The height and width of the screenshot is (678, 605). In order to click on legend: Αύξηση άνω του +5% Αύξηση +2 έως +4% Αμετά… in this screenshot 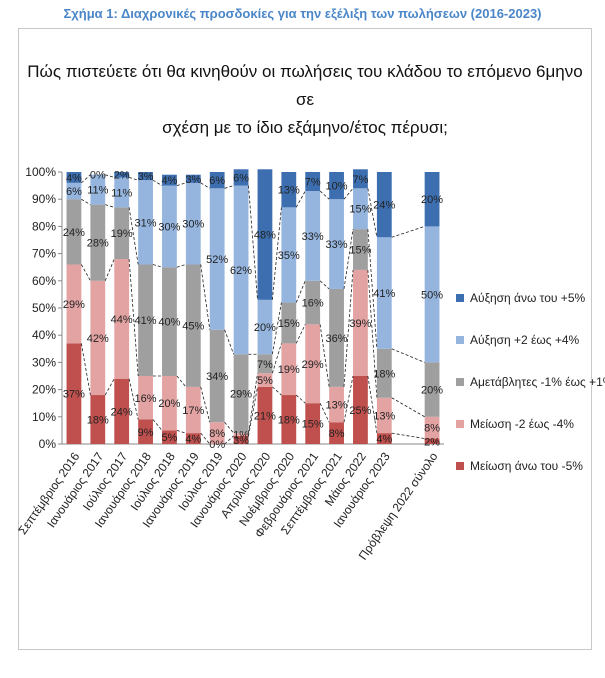, I will do `click(530, 382)`.